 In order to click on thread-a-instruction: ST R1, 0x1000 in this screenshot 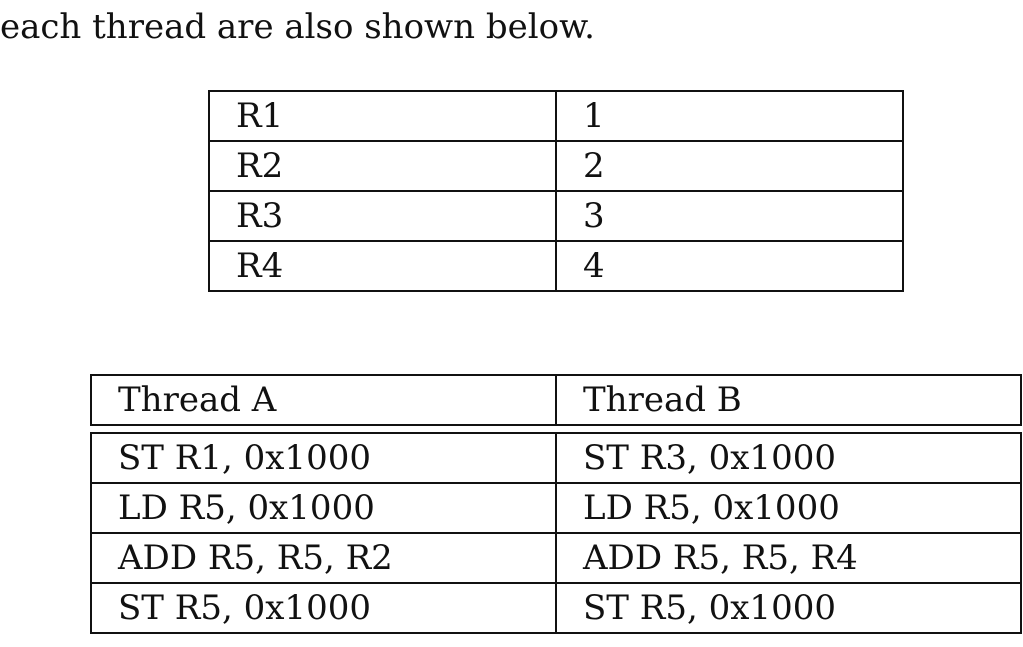, I will do `click(323, 458)`.